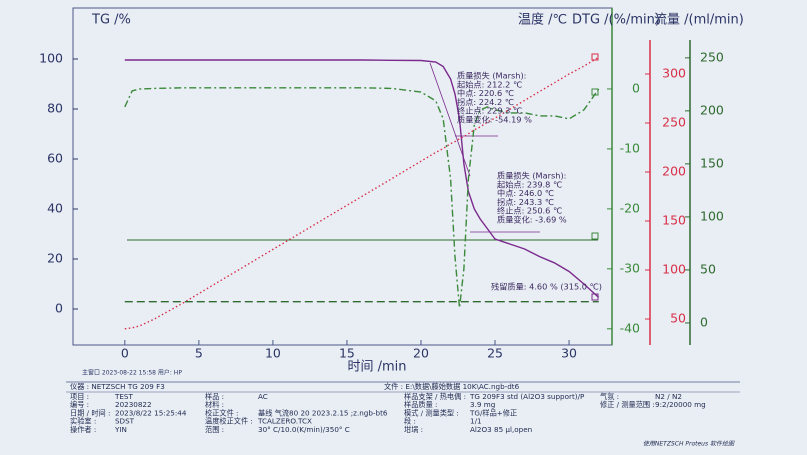 Image resolution: width=807 pixels, height=455 pixels. I want to click on info-label: 模式 / 测量类型 :, so click(431, 412).